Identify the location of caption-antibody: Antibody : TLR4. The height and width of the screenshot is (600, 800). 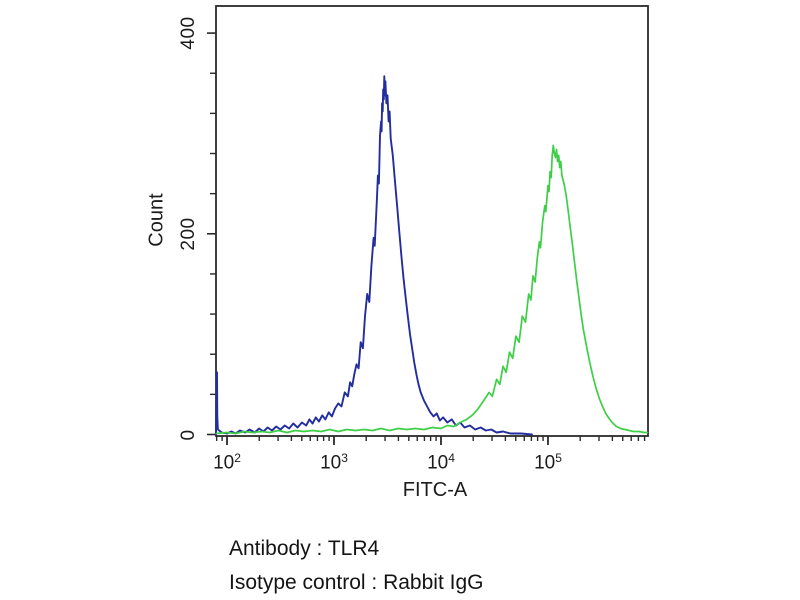
(304, 548).